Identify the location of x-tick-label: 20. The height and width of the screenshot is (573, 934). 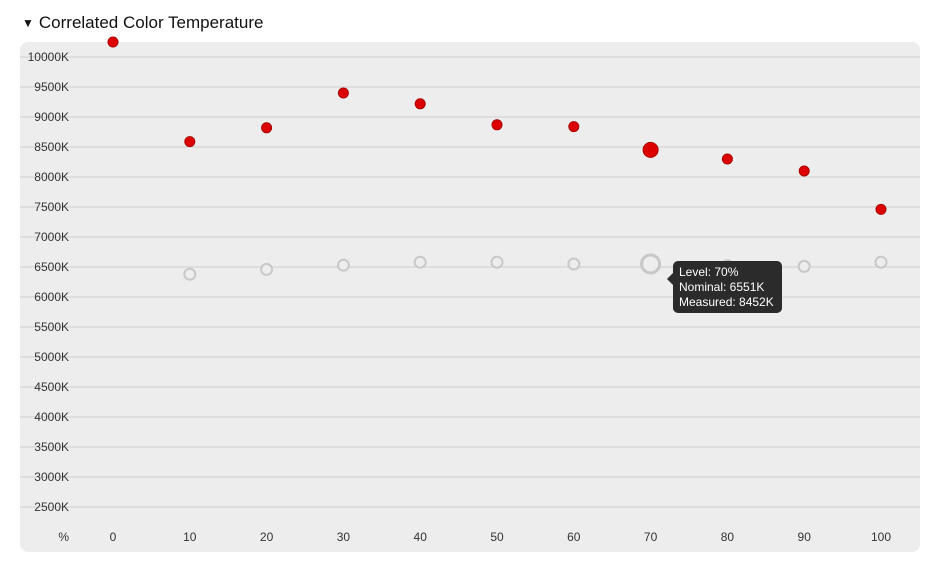
(267, 537).